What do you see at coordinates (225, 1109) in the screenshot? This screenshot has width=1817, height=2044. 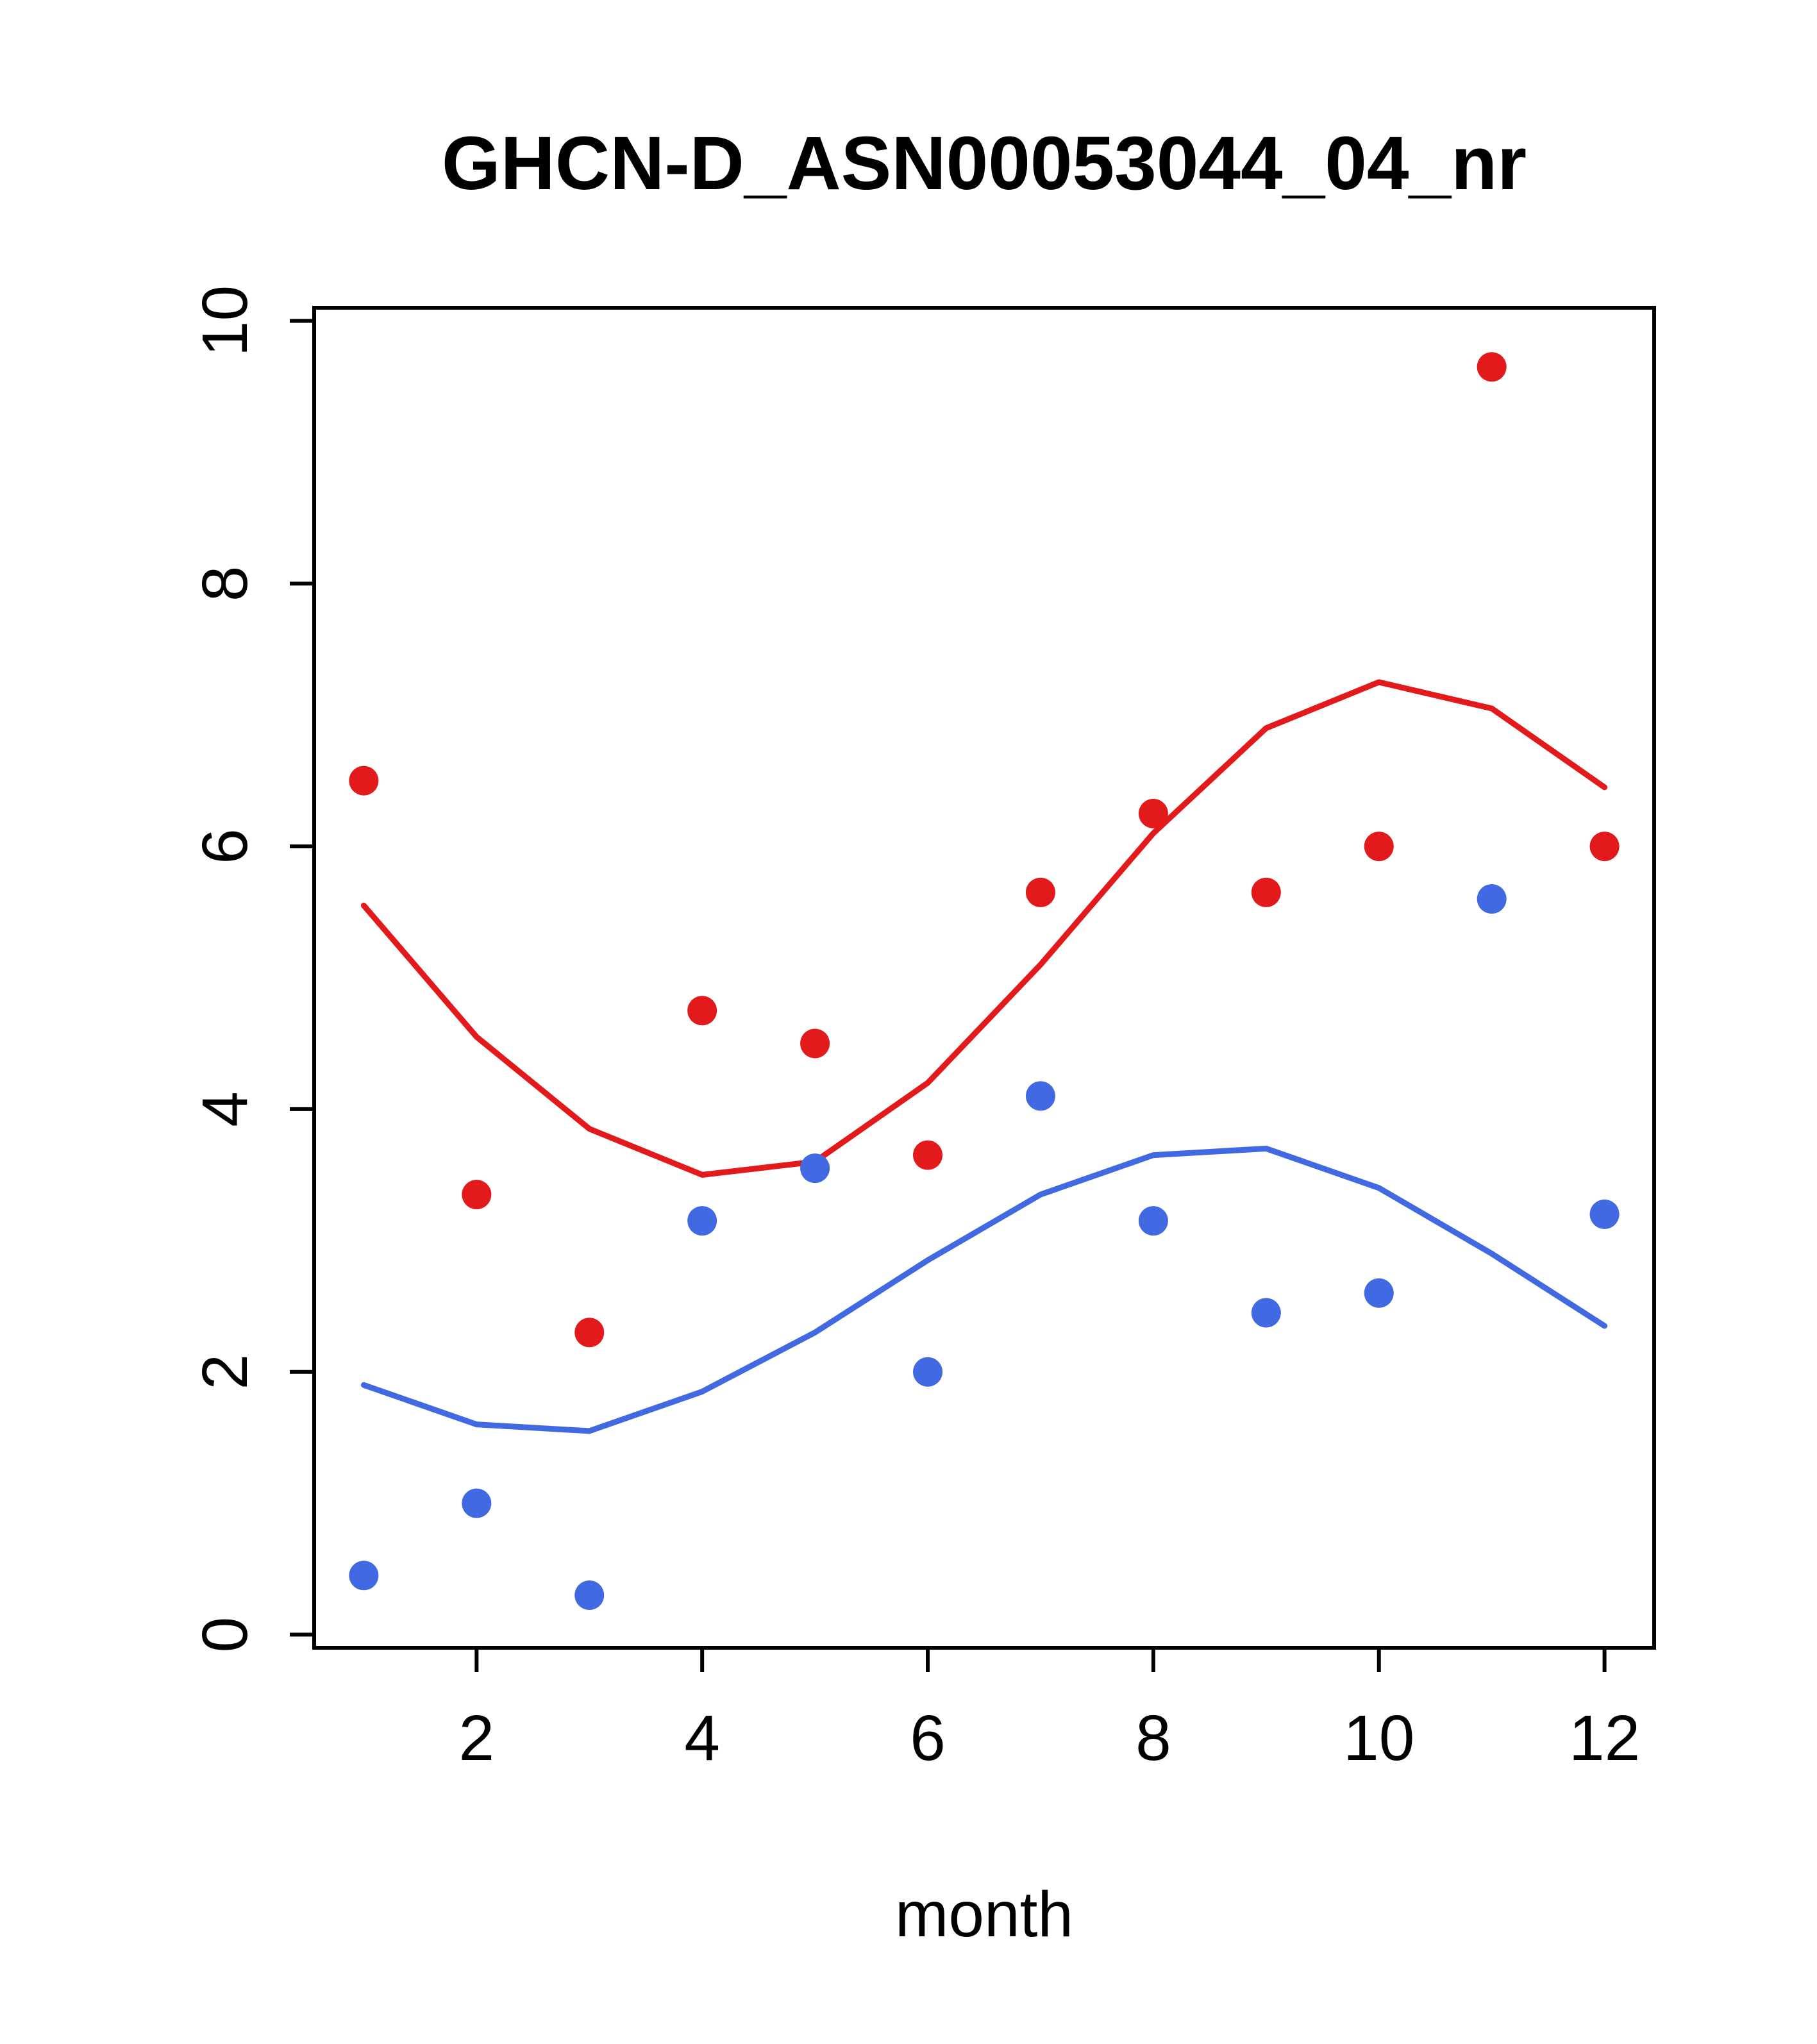 I see `y-tick-label: 4` at bounding box center [225, 1109].